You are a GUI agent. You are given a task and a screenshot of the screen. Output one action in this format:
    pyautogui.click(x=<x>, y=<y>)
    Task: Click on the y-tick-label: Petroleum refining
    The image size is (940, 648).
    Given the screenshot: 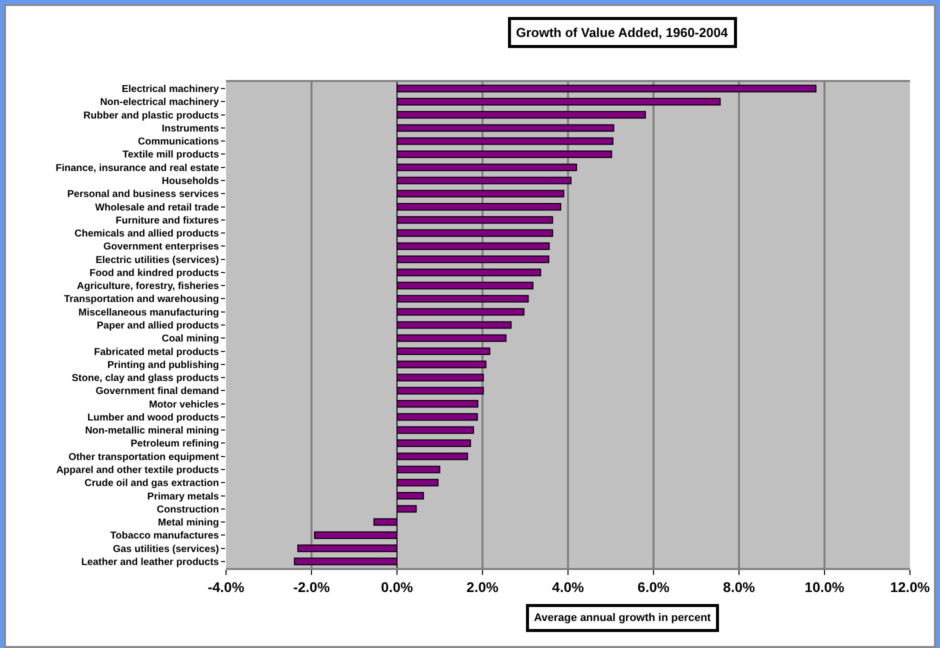 What is the action you would take?
    pyautogui.click(x=174, y=444)
    